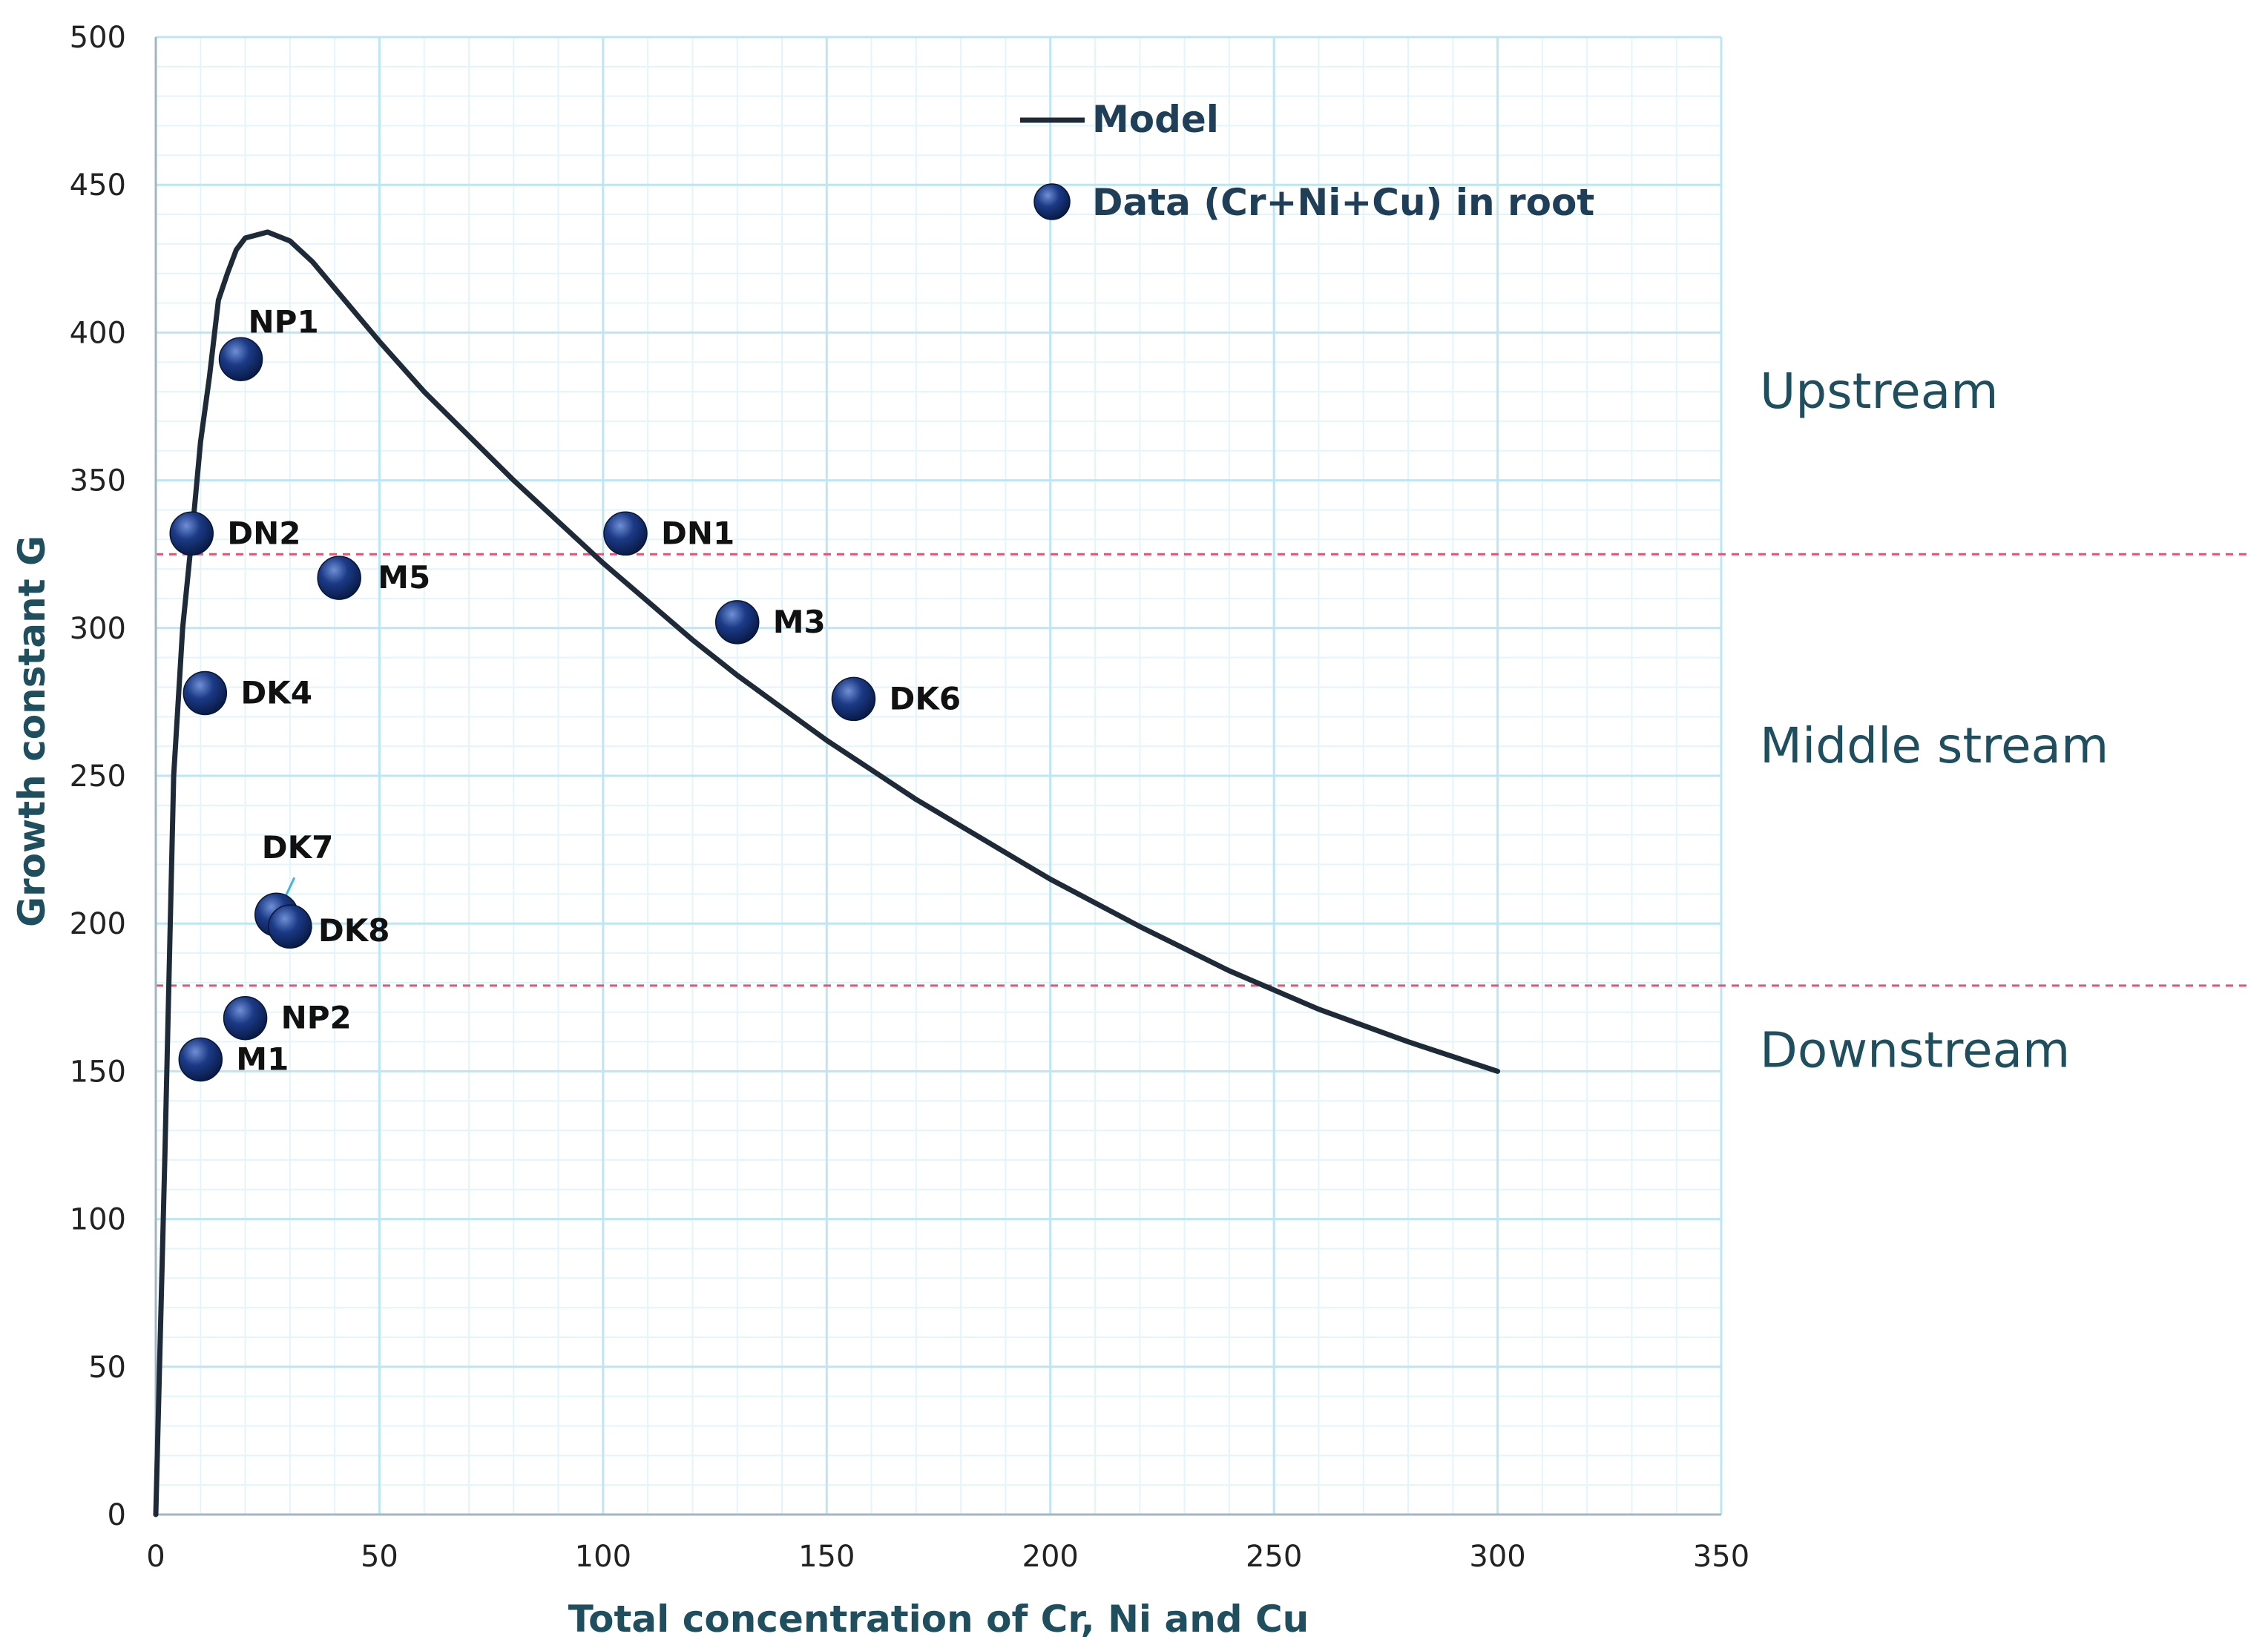  What do you see at coordinates (1343, 202) in the screenshot?
I see `legend-label-data: Data (Cr+Ni+Cu) in root` at bounding box center [1343, 202].